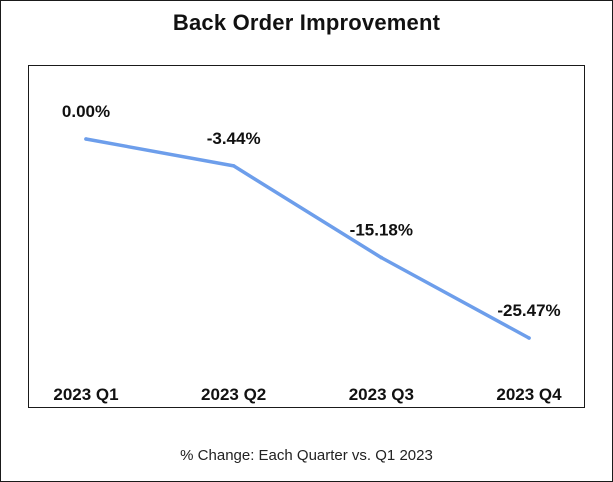 The image size is (613, 482). I want to click on chart-title: Back Order Improvement, so click(306, 22).